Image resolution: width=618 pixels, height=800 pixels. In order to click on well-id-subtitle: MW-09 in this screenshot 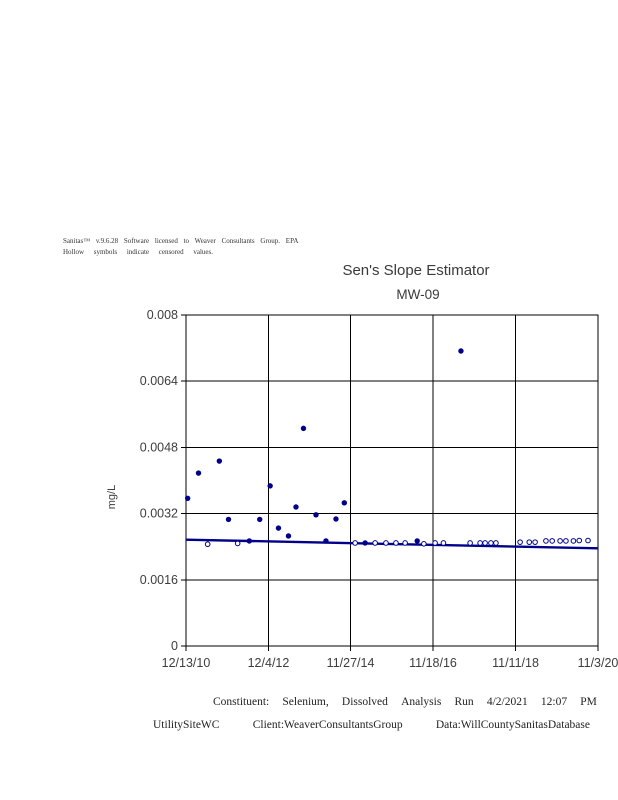, I will do `click(418, 294)`.